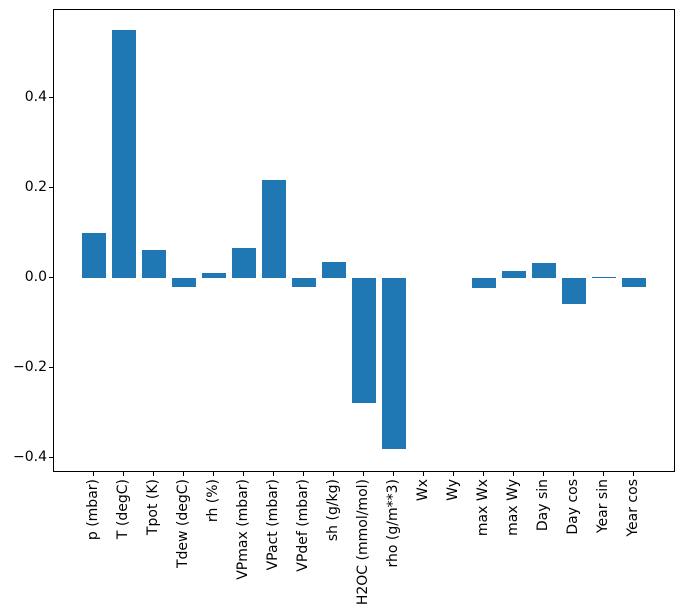 The width and height of the screenshot is (683, 616). I want to click on x-tick-label: Day sin, so click(542, 504).